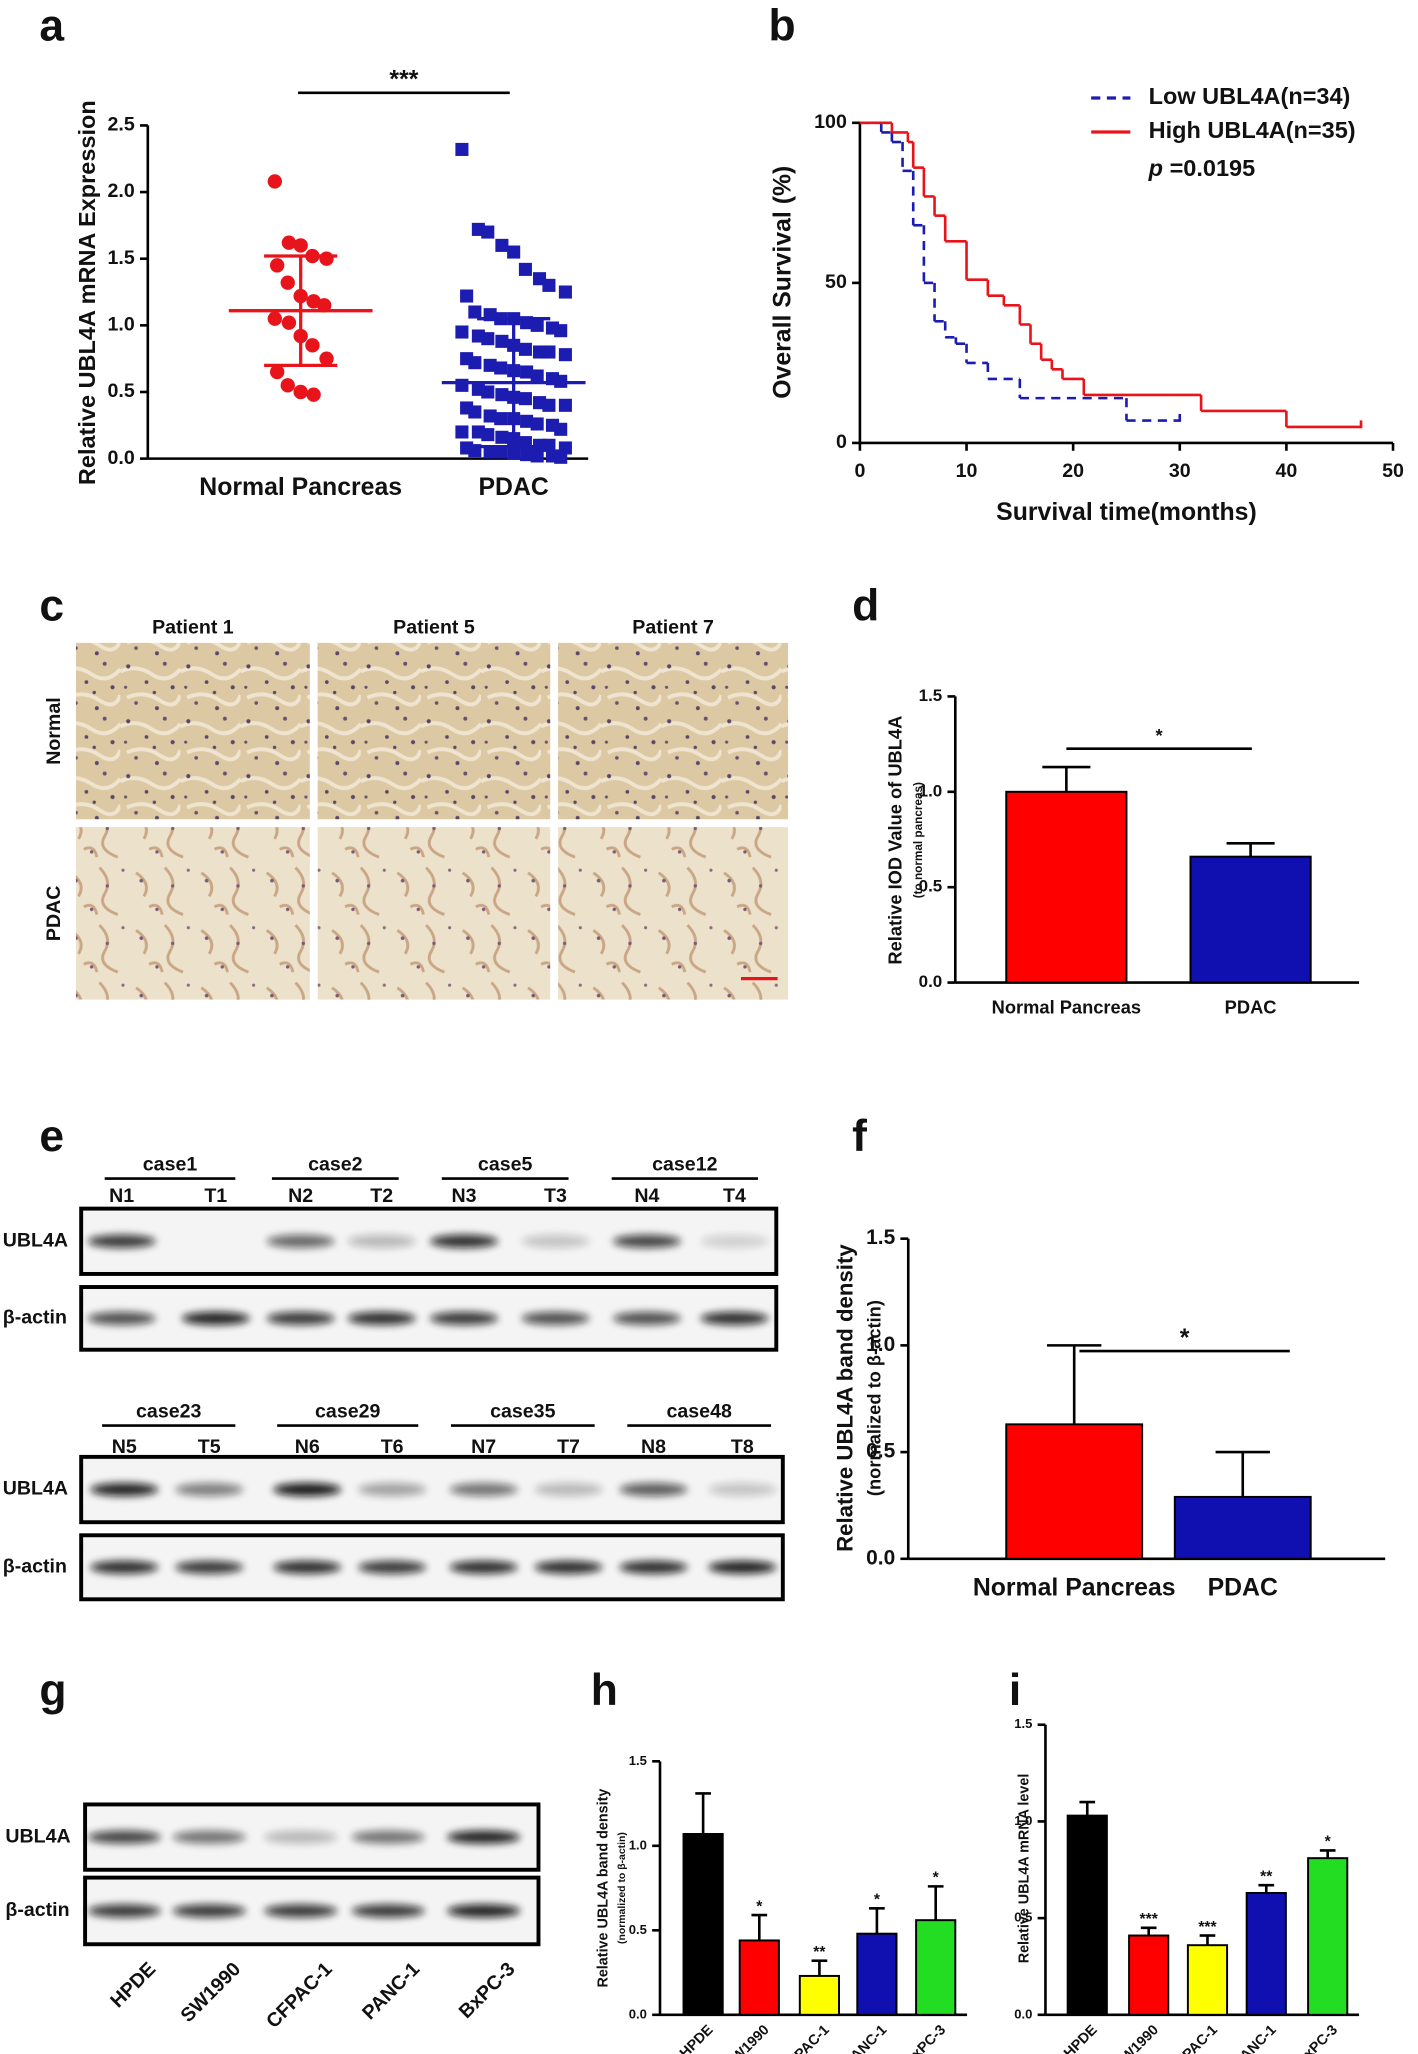 This screenshot has width=1418, height=2054. Describe the element at coordinates (1243, 1587) in the screenshot. I see `x-tick-label: PDAC` at that location.